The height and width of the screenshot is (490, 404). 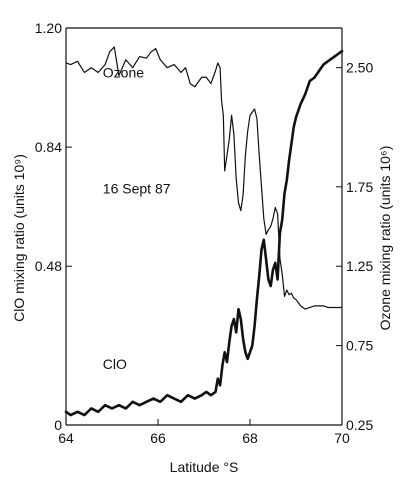 What do you see at coordinates (359, 425) in the screenshot?
I see `right-y-tick-label-0-25: 0.25` at bounding box center [359, 425].